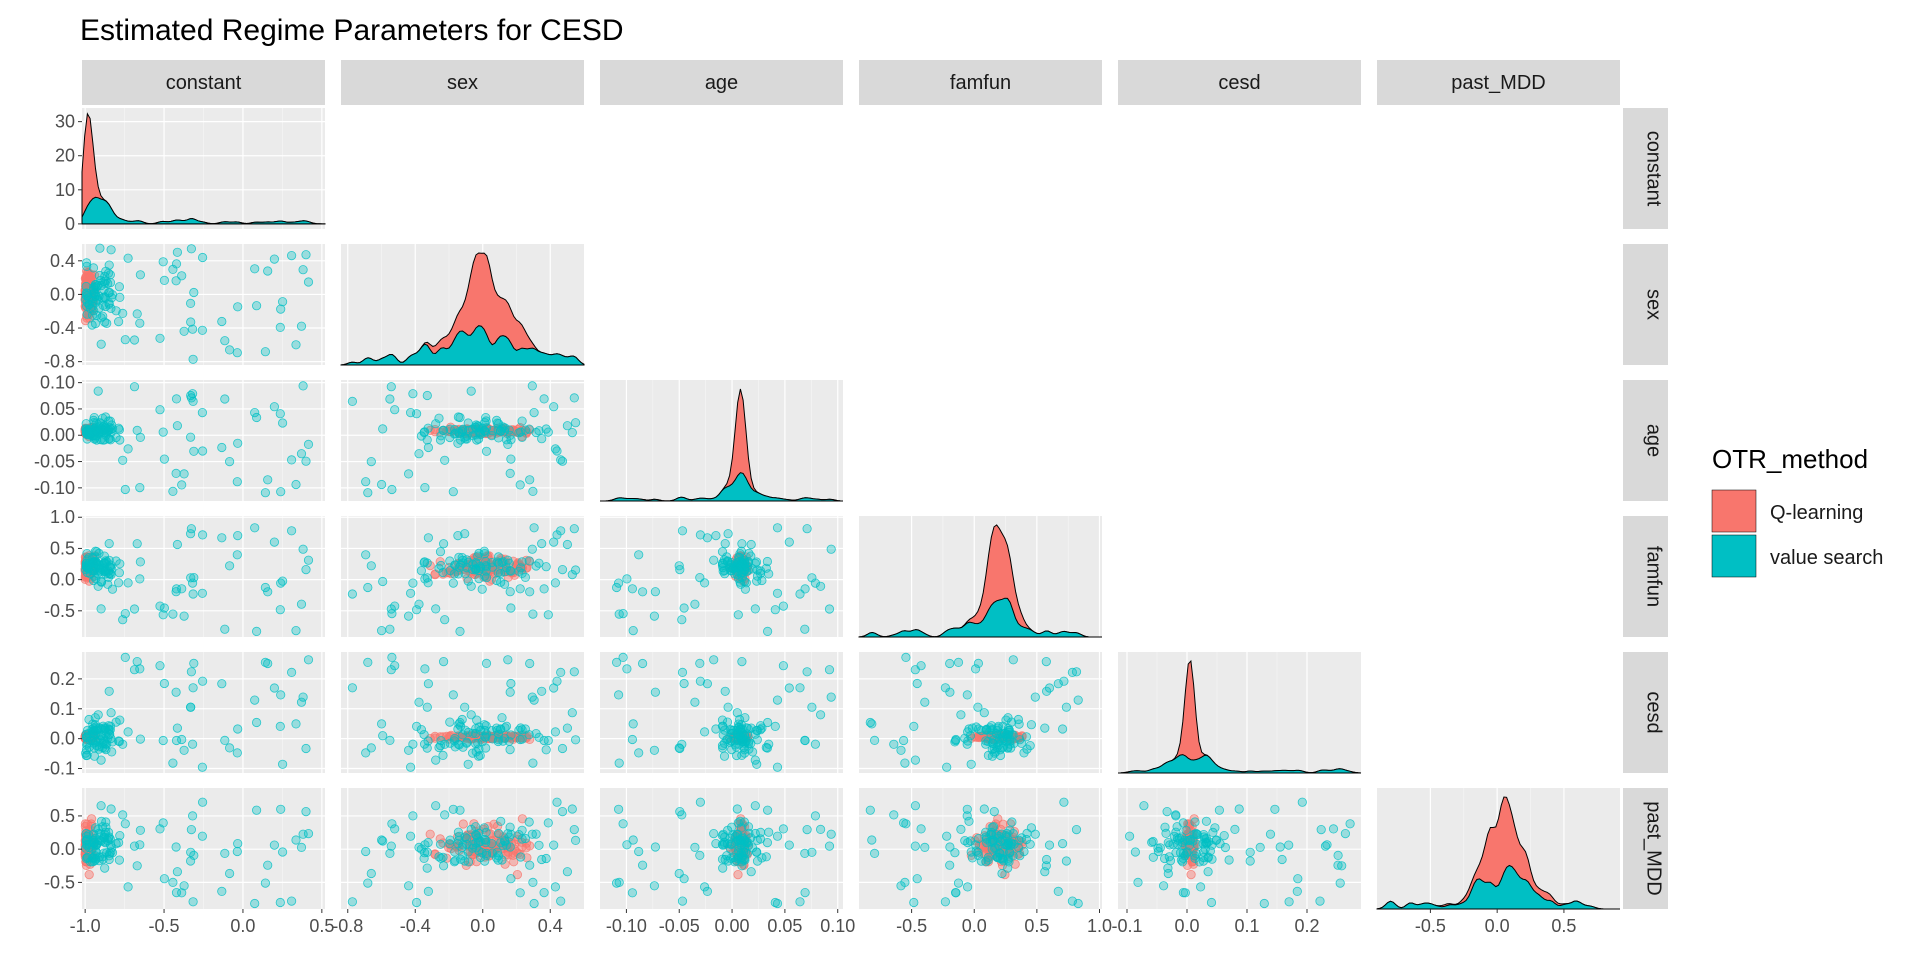 Image resolution: width=1920 pixels, height=965 pixels. Describe the element at coordinates (430, 834) in the screenshot. I see `point-q-learning` at that location.